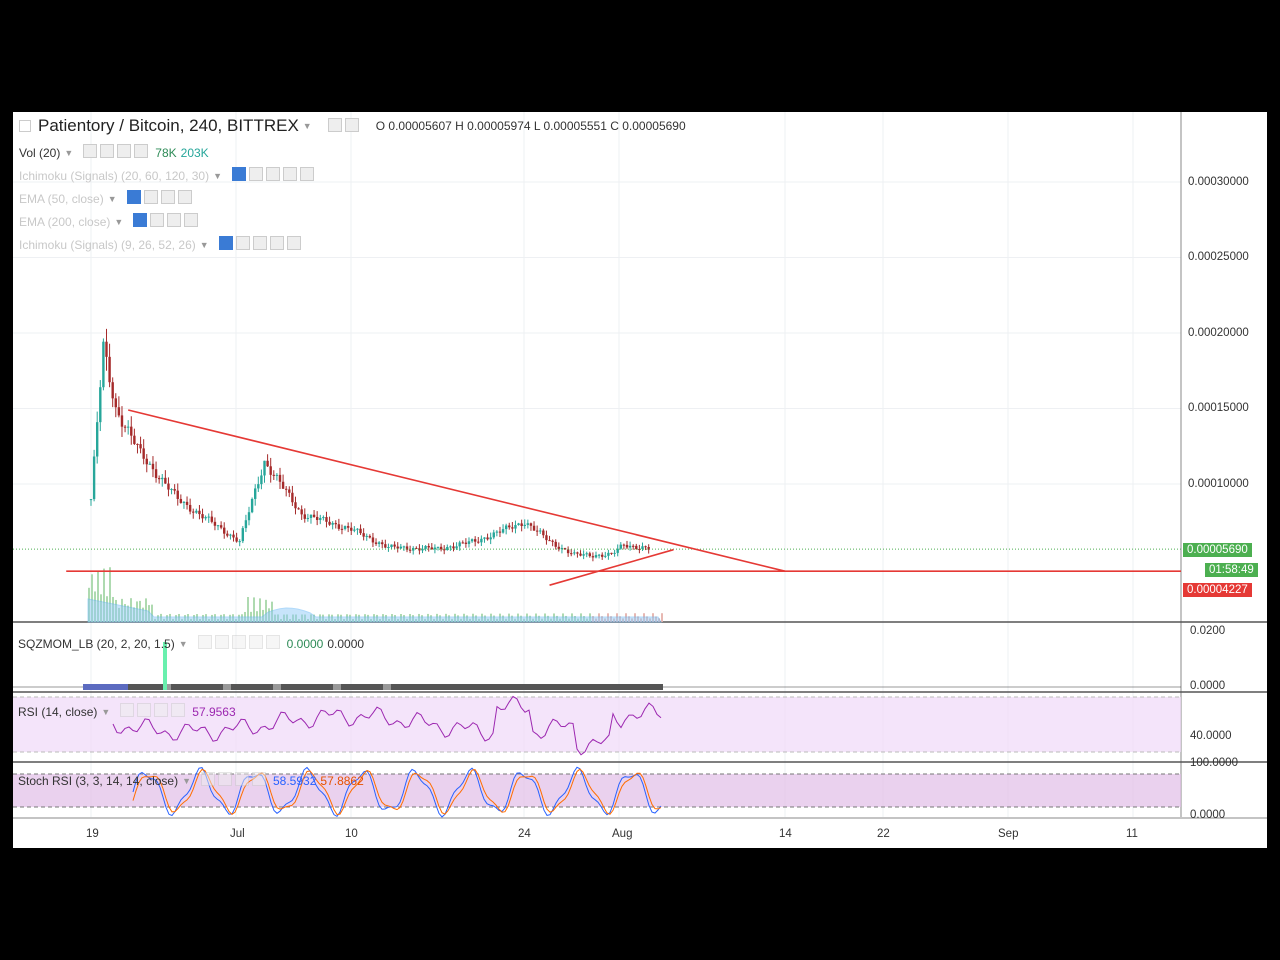 The height and width of the screenshot is (960, 1280). What do you see at coordinates (597, 724) in the screenshot?
I see `rsi-band` at bounding box center [597, 724].